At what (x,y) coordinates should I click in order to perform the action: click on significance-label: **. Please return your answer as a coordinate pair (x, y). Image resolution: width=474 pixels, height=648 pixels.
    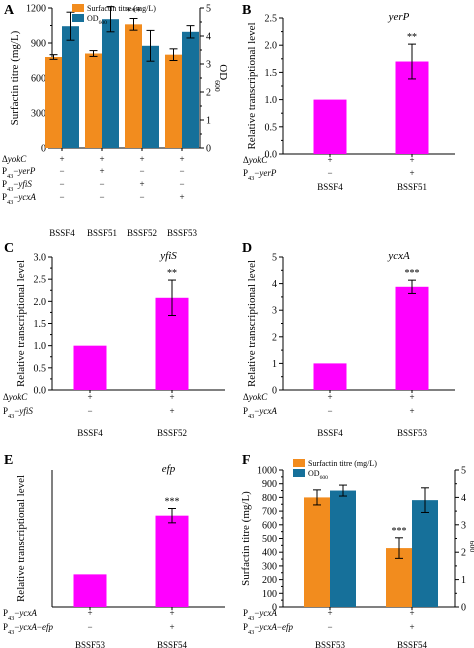
    Looking at the image, I should click on (172, 273).